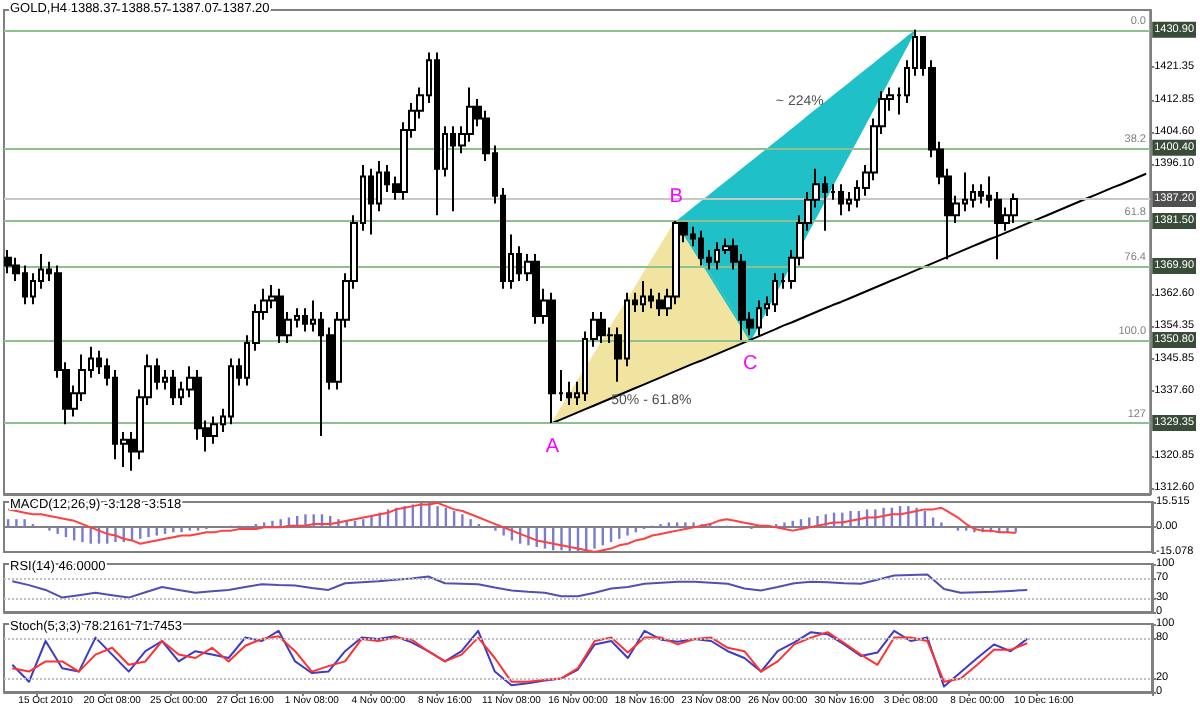 This screenshot has width=1200, height=714. What do you see at coordinates (552, 446) in the screenshot?
I see `annotation: A` at bounding box center [552, 446].